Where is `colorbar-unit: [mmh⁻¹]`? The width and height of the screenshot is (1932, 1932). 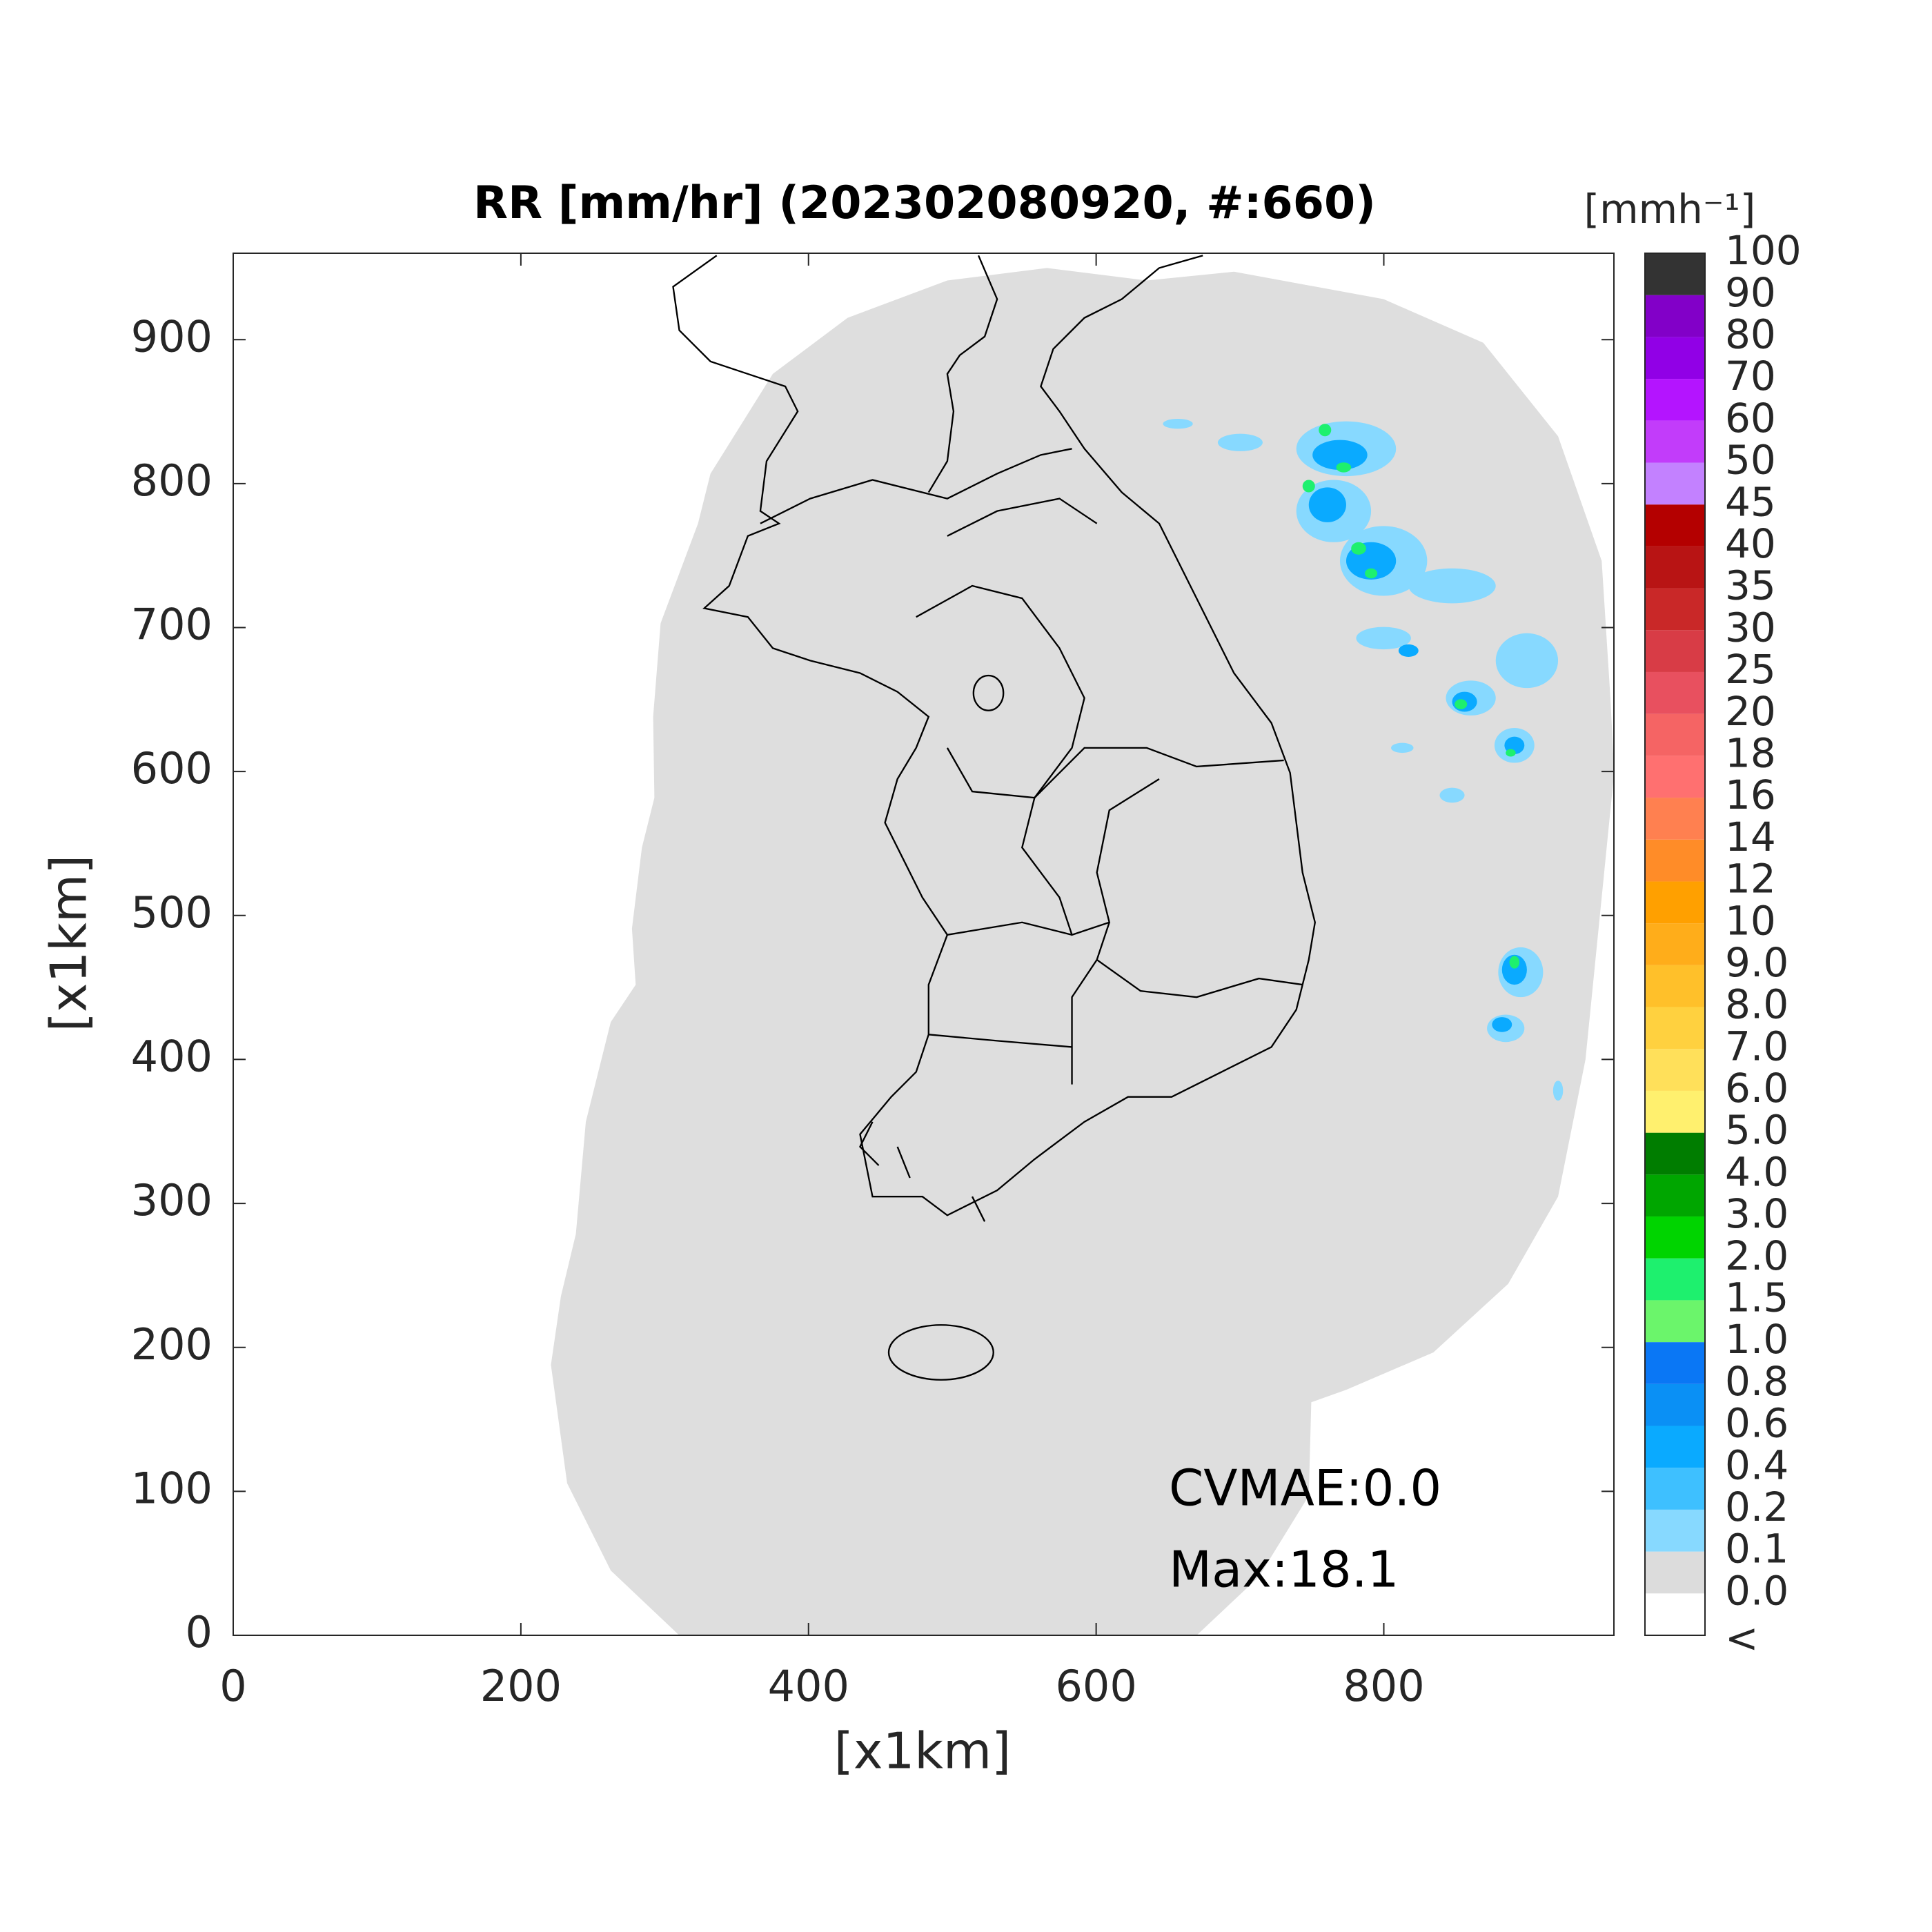 colorbar-unit: [mmh⁻¹] is located at coordinates (1670, 209).